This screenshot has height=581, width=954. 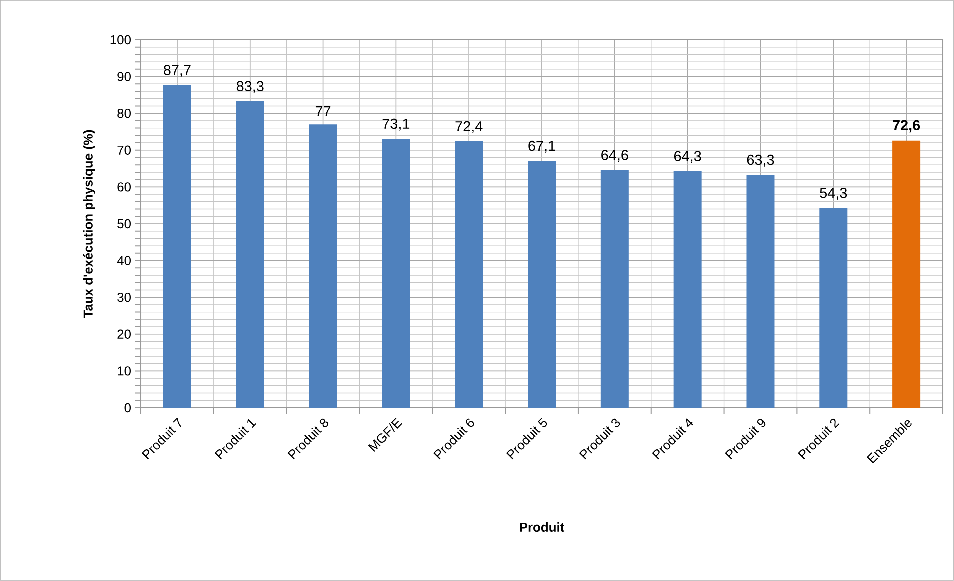 What do you see at coordinates (124, 261) in the screenshot?
I see `y-tick-label: 40` at bounding box center [124, 261].